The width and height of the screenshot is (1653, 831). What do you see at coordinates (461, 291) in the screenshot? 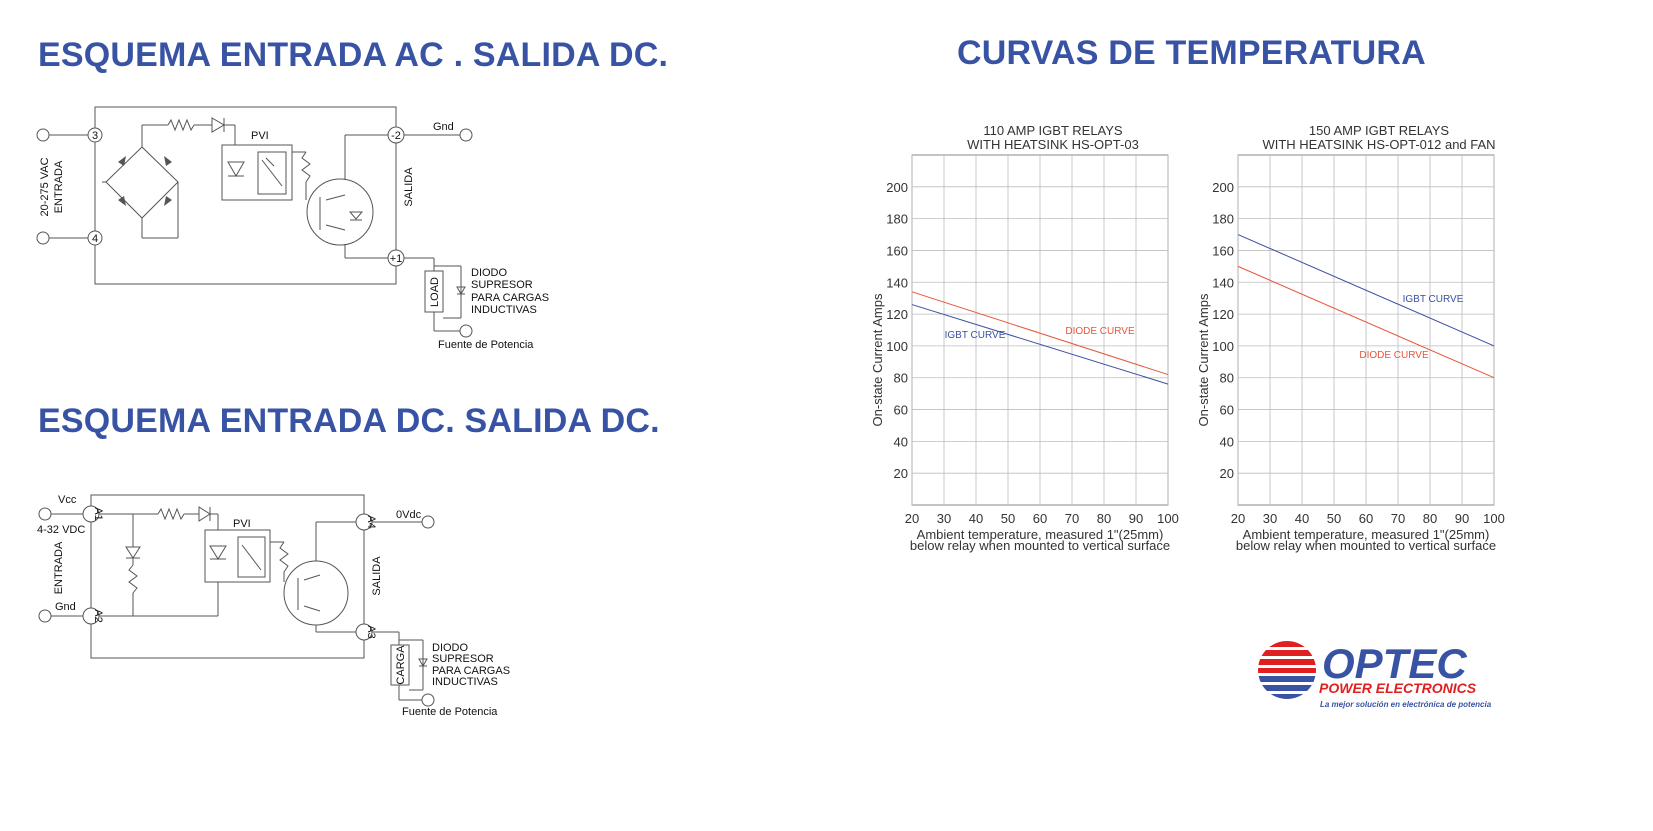
I see `suppressor-diode-icon` at bounding box center [461, 291].